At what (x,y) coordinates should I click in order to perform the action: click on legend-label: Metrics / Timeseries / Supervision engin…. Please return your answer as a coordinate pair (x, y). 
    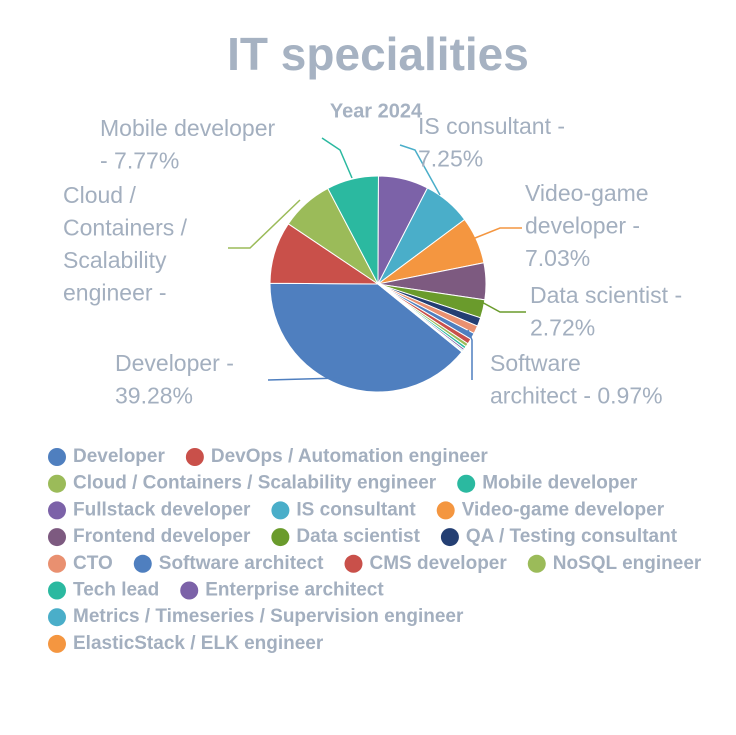
    Looking at the image, I should click on (268, 616).